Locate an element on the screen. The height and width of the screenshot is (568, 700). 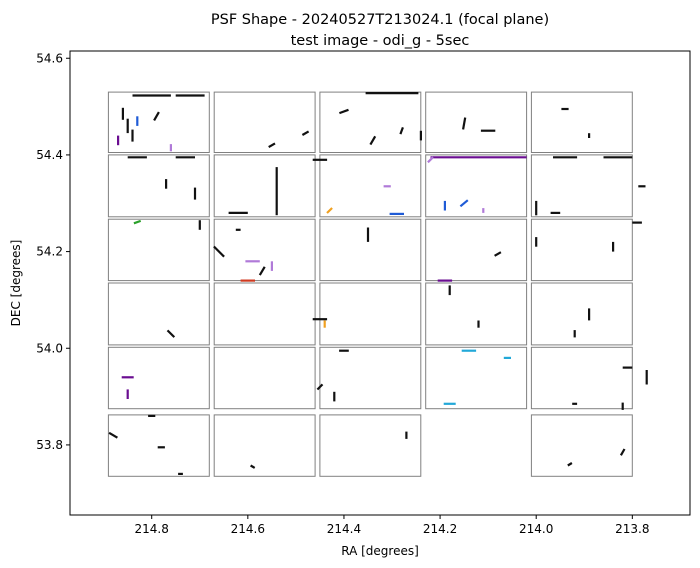
x-tick-label: 214.4 is located at coordinates (344, 529).